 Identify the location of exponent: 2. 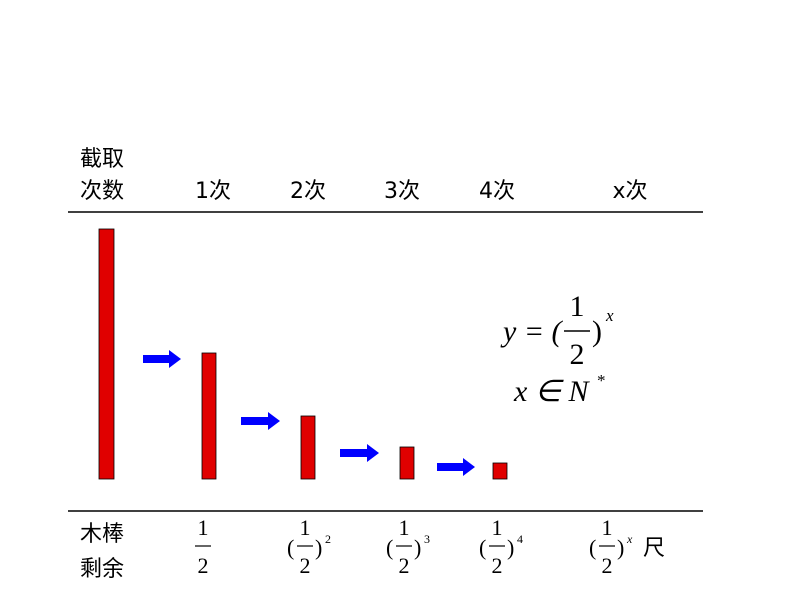
(328, 539).